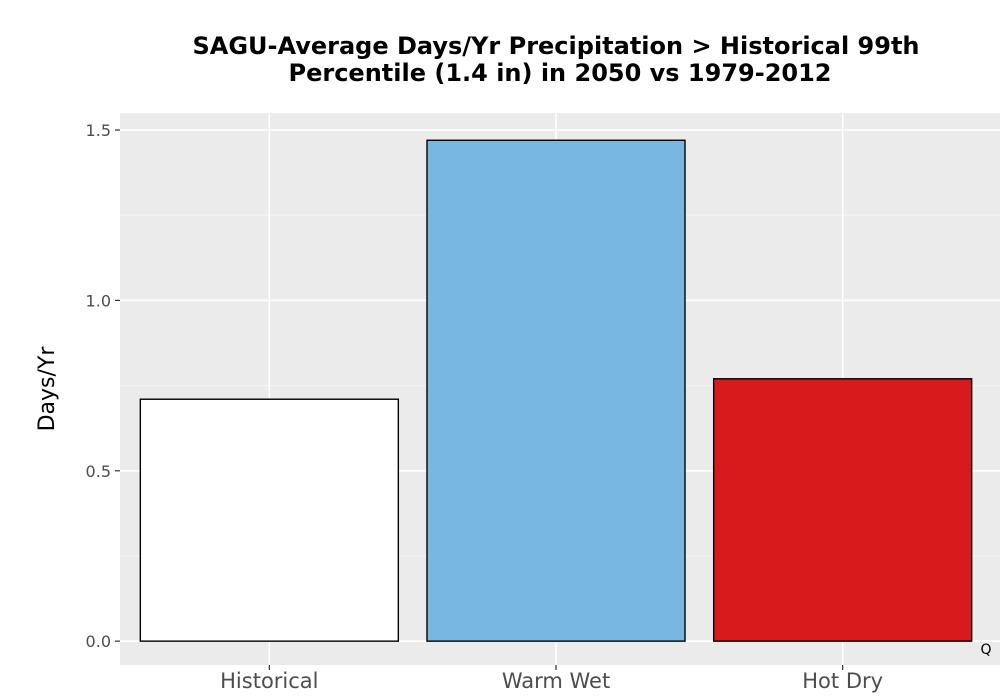 This screenshot has height=700, width=1000. Describe the element at coordinates (269, 520) in the screenshot. I see `bar-historical` at that location.